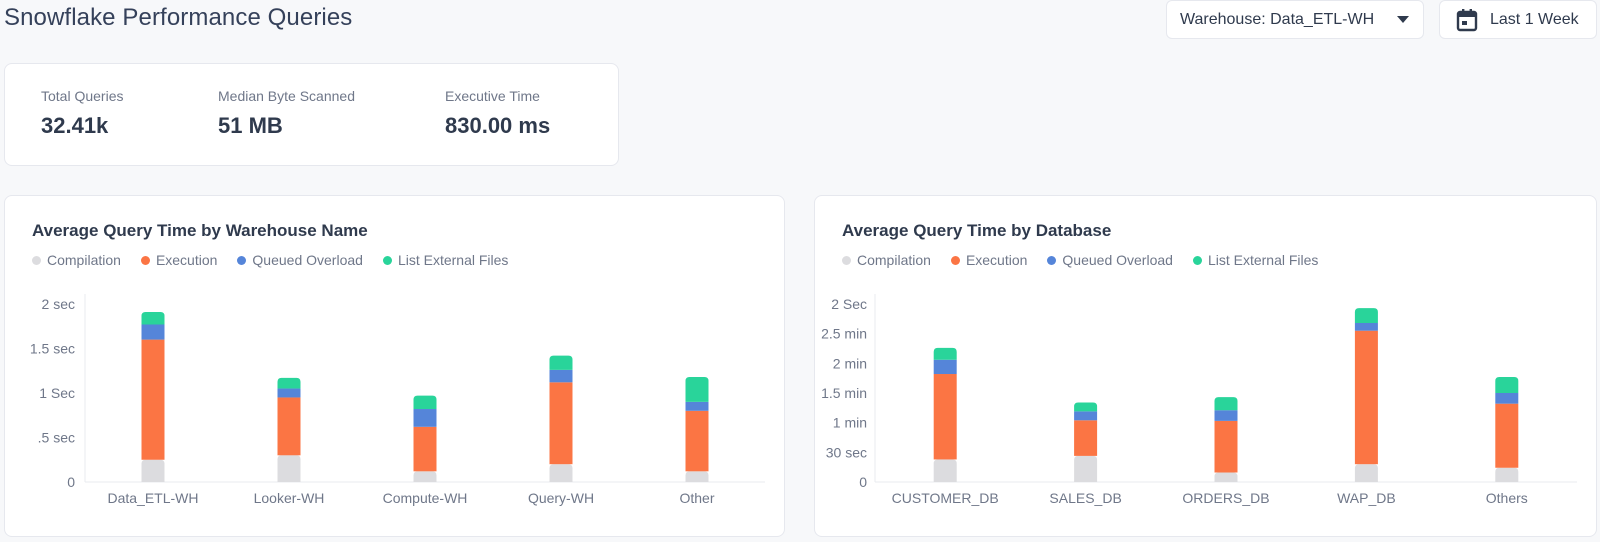 This screenshot has width=1600, height=542. I want to click on x-tick-label: Others, so click(1507, 498).